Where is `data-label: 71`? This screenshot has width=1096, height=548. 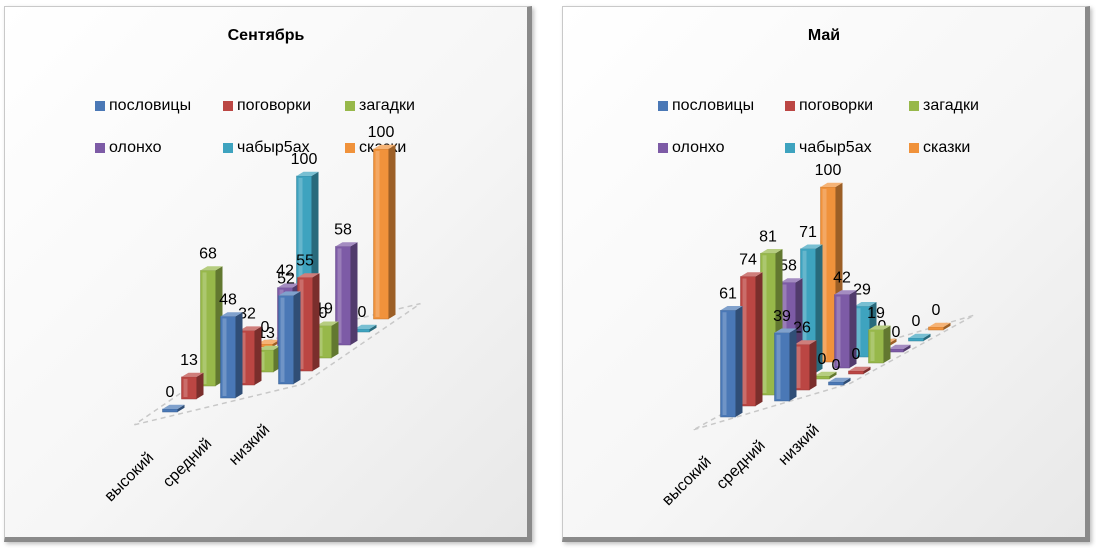 data-label: 71 is located at coordinates (808, 232).